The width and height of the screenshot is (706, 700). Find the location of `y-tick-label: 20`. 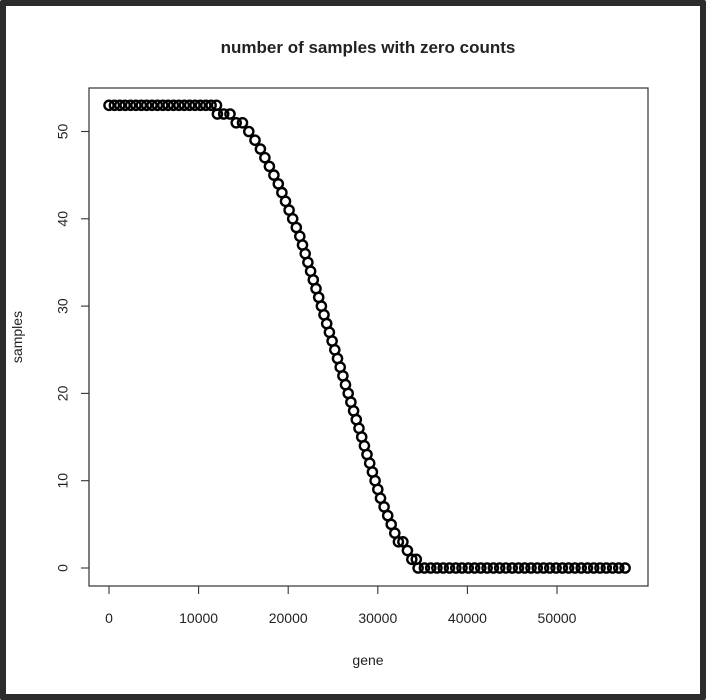

y-tick-label: 20 is located at coordinates (63, 393).